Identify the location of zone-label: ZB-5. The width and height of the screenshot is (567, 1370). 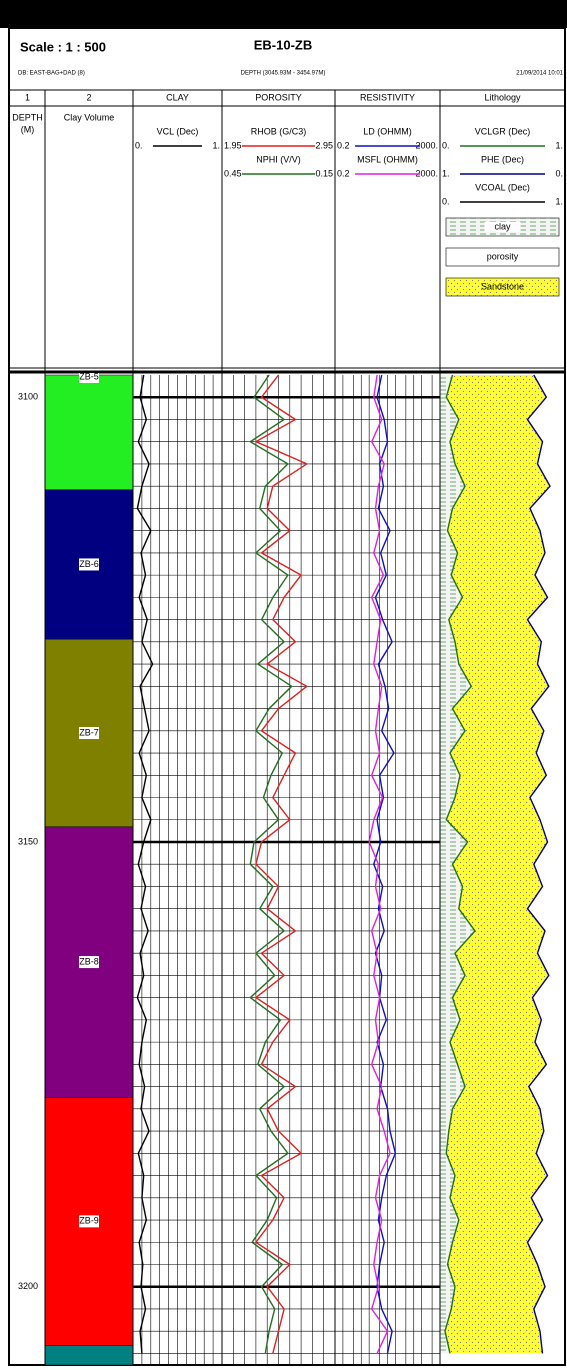
(89, 376).